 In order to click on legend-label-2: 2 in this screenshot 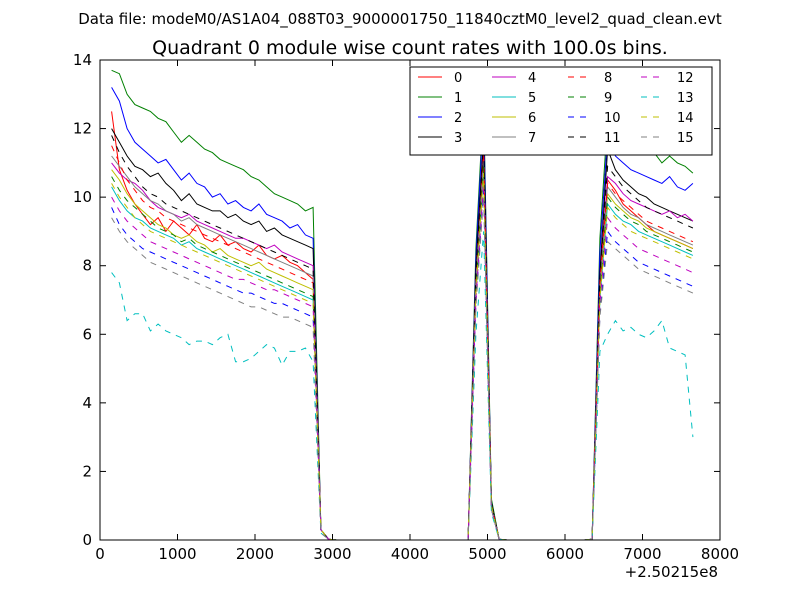, I will do `click(458, 118)`.